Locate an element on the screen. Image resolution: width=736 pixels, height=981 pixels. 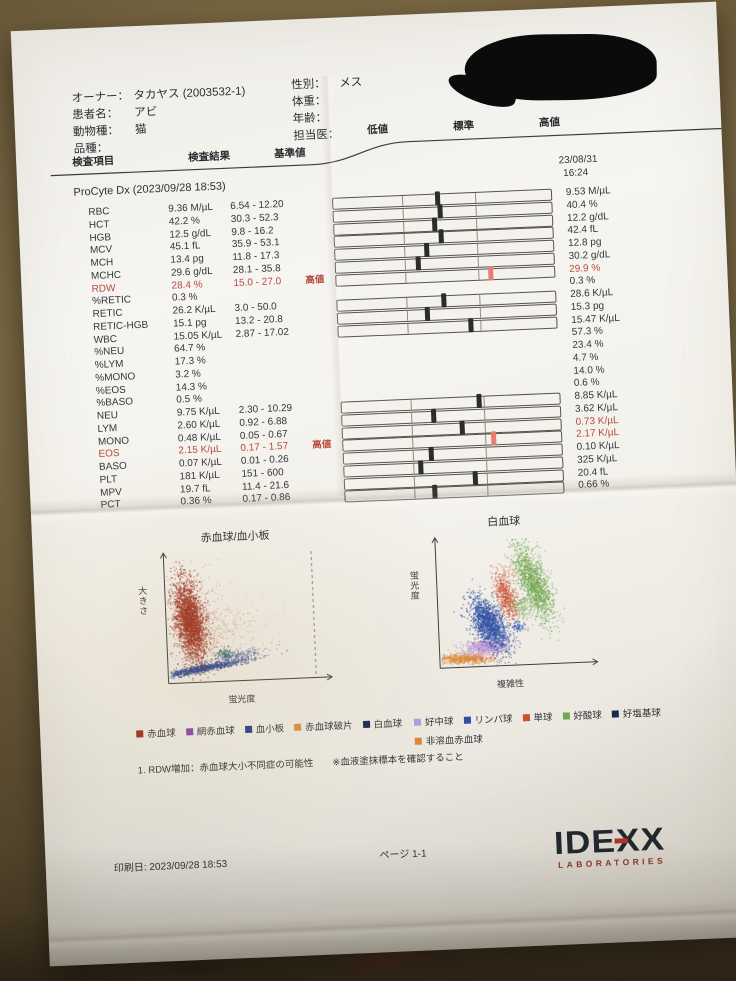
test-name-cell: %NEU is located at coordinates (109, 352).